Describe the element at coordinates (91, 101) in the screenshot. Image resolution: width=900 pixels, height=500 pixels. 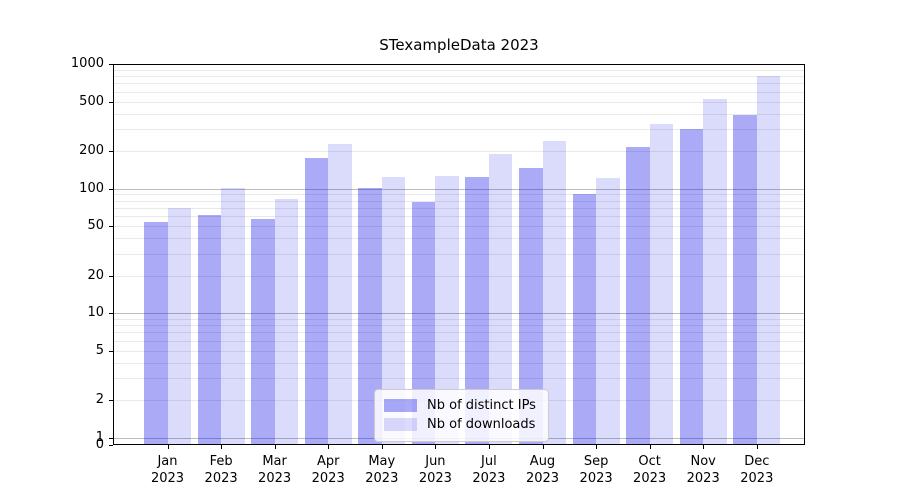
I see `y-tick-label-500: 500` at that location.